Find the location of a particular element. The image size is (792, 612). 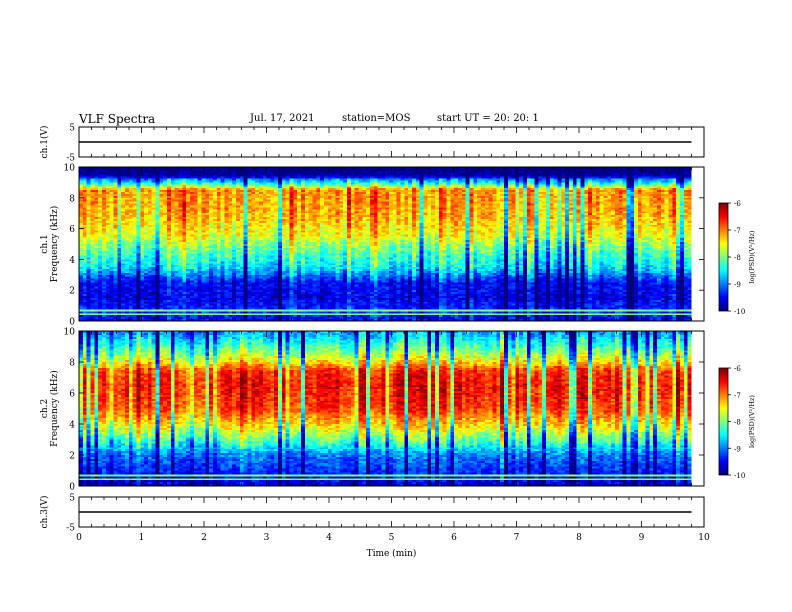

ch1-label: ch.1 is located at coordinates (45, 243).